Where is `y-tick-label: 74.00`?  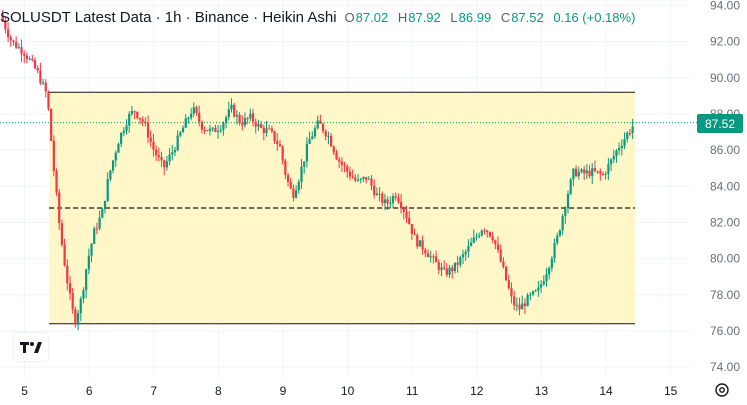
y-tick-label: 74.00 is located at coordinates (725, 367).